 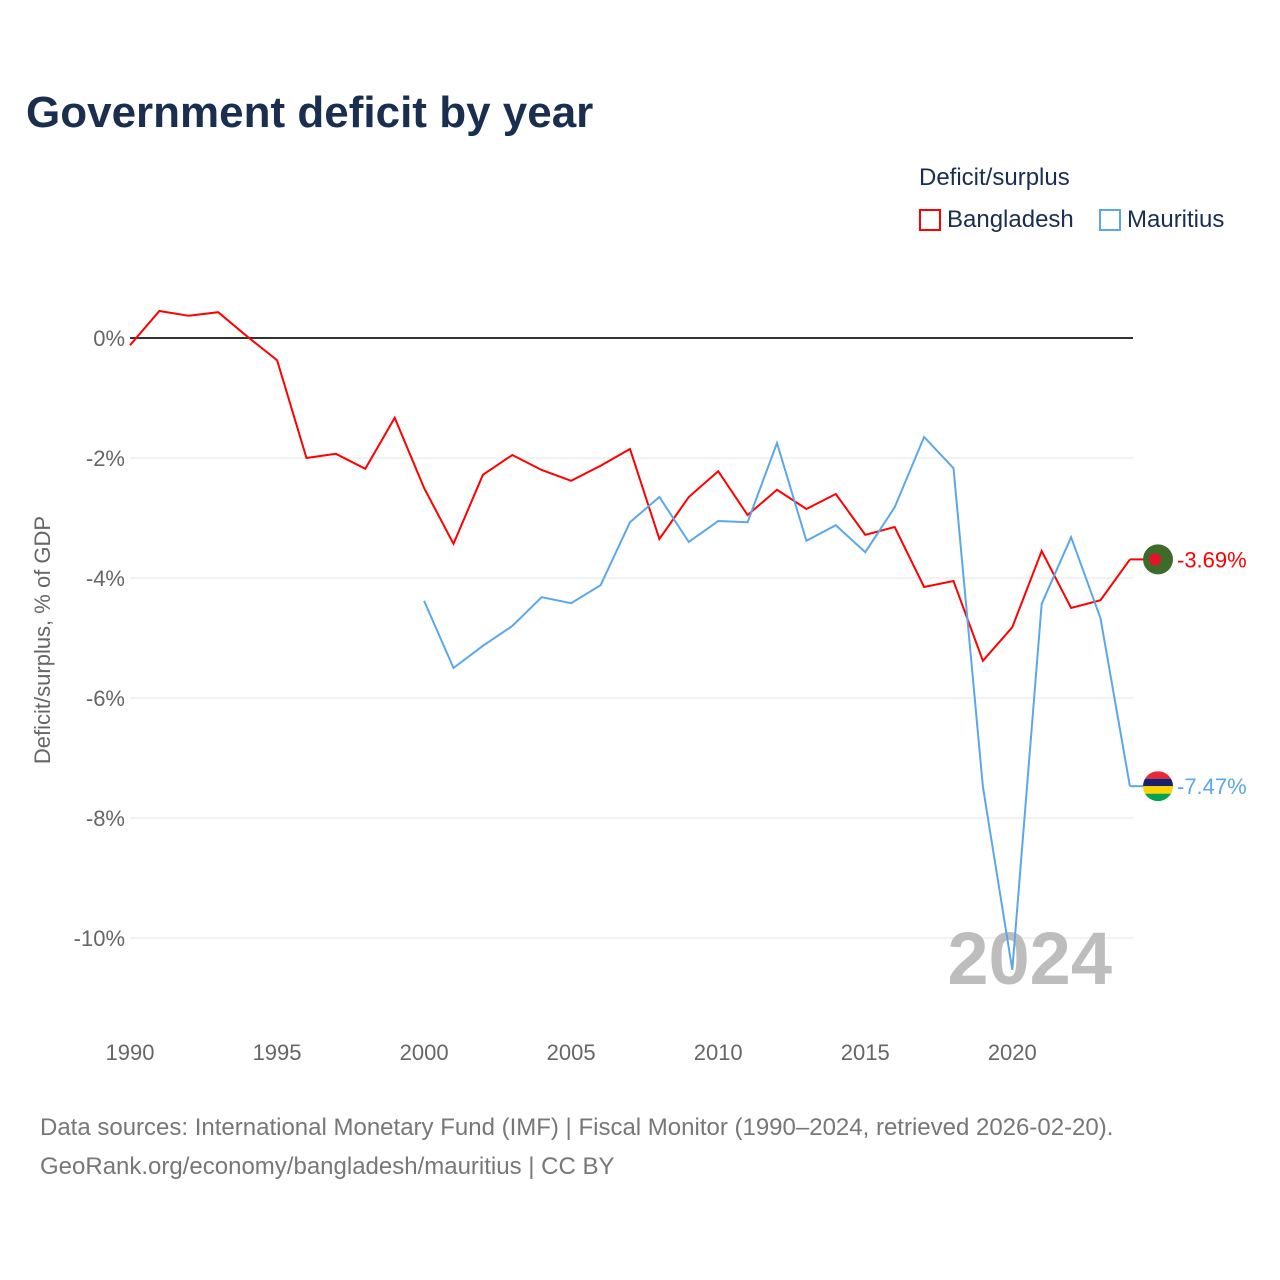 What do you see at coordinates (130, 1052) in the screenshot?
I see `x-tick-label: 1990` at bounding box center [130, 1052].